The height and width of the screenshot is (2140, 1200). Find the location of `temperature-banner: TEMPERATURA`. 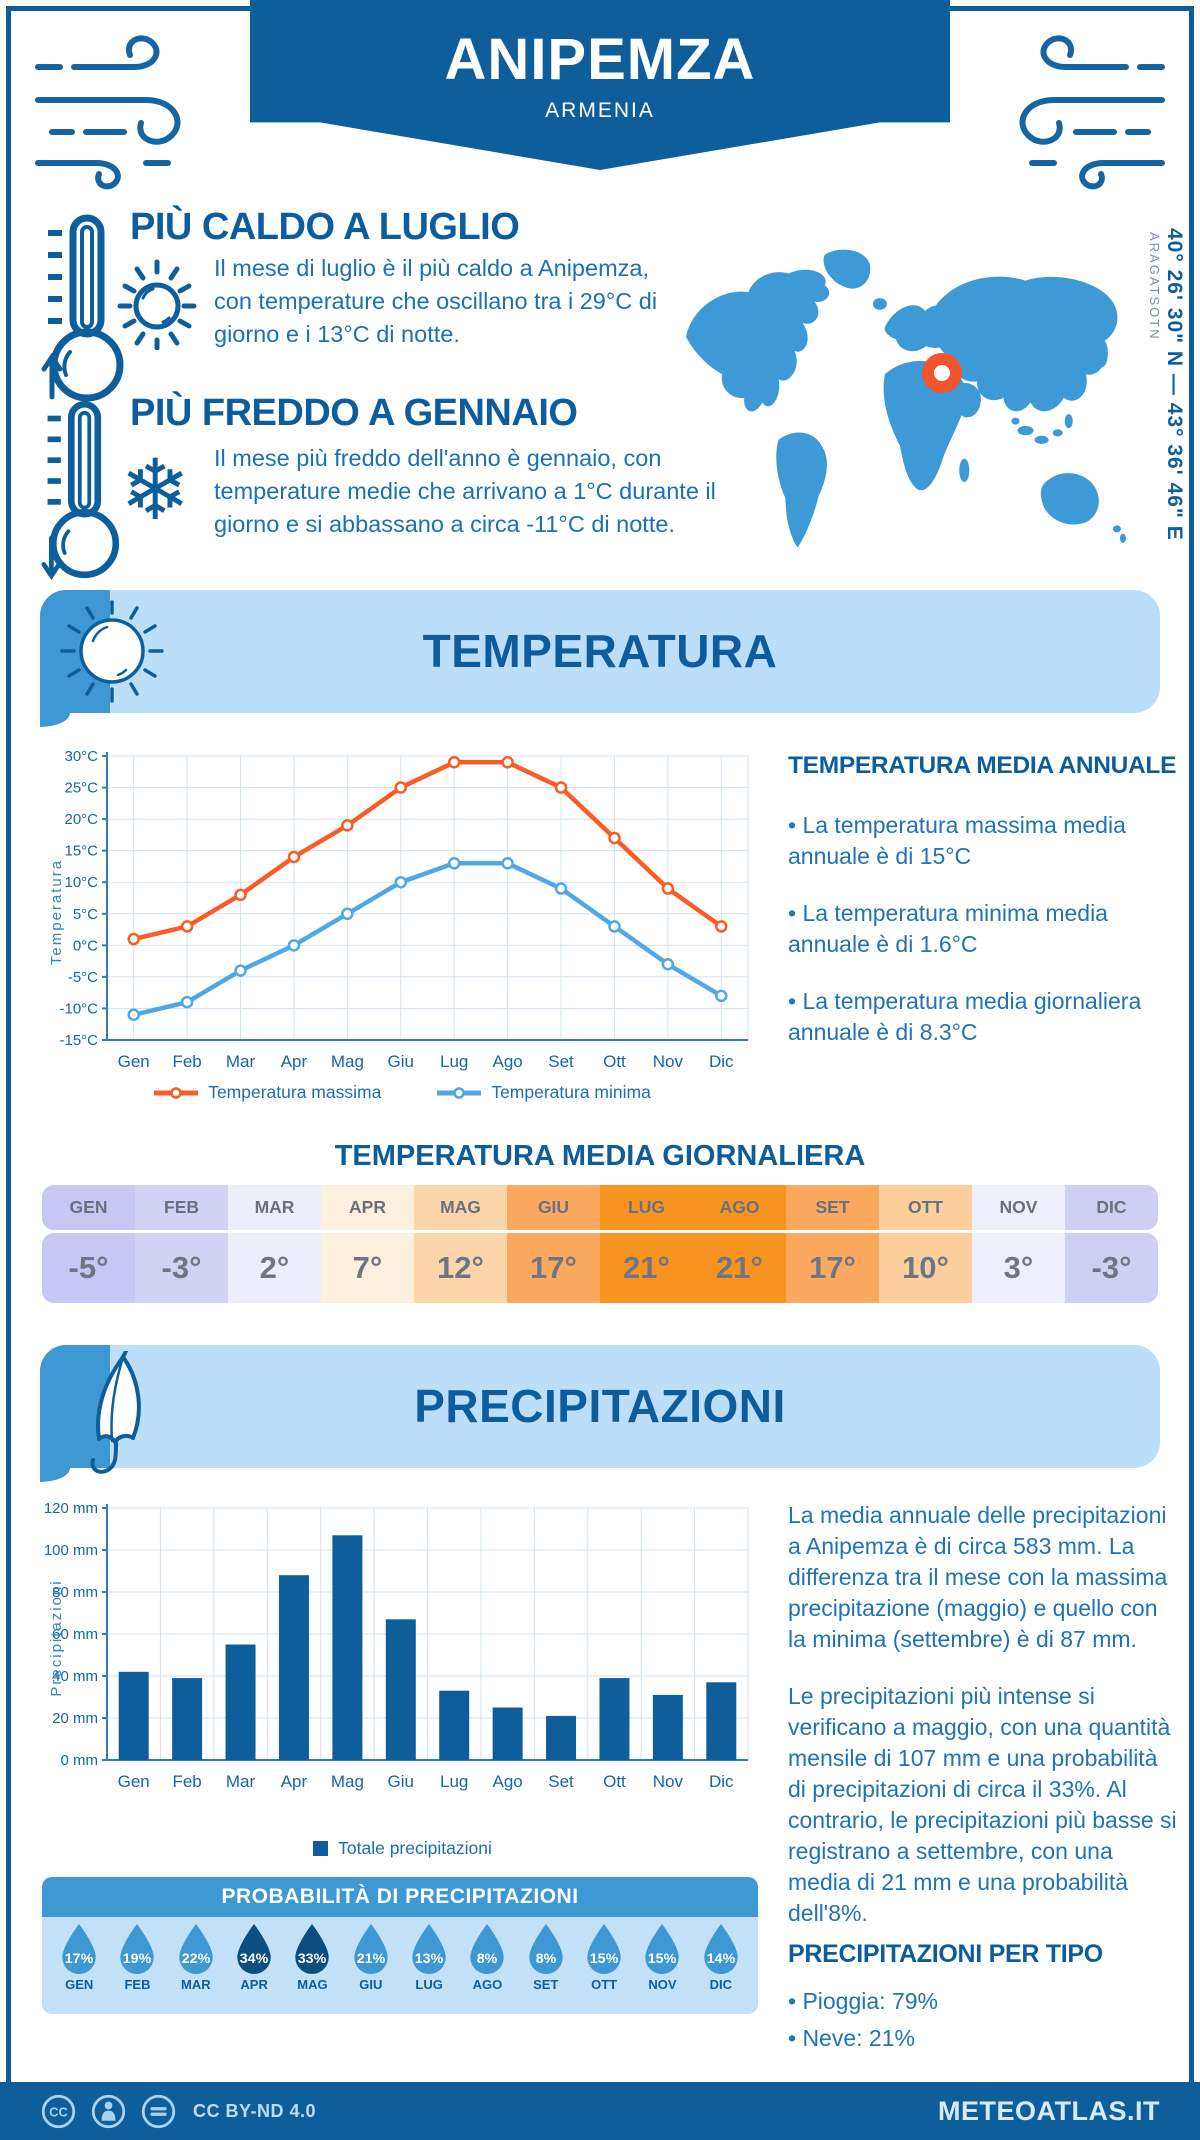

temperature-banner: TEMPERATURA is located at coordinates (600, 658).